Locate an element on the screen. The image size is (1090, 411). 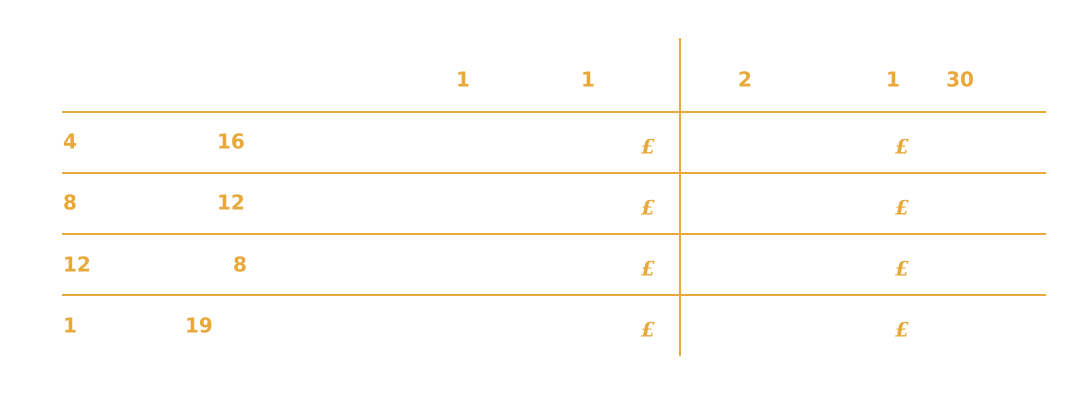
cell: 16 is located at coordinates (231, 142).